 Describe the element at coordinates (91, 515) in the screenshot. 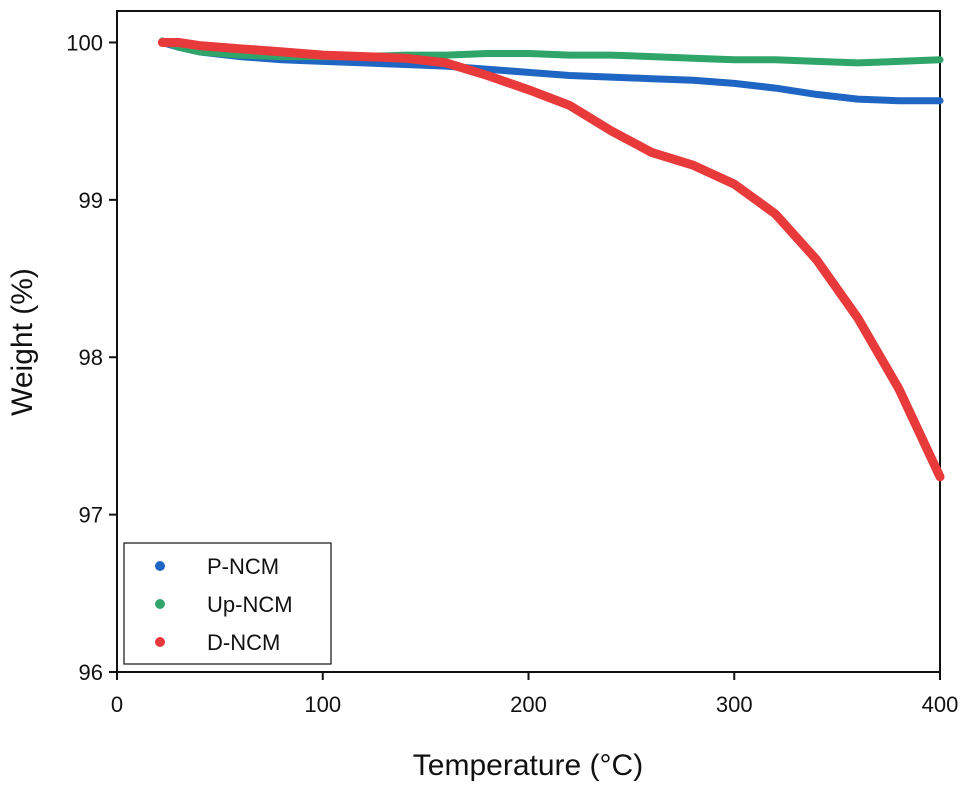

I see `y-tick-label: 97` at that location.